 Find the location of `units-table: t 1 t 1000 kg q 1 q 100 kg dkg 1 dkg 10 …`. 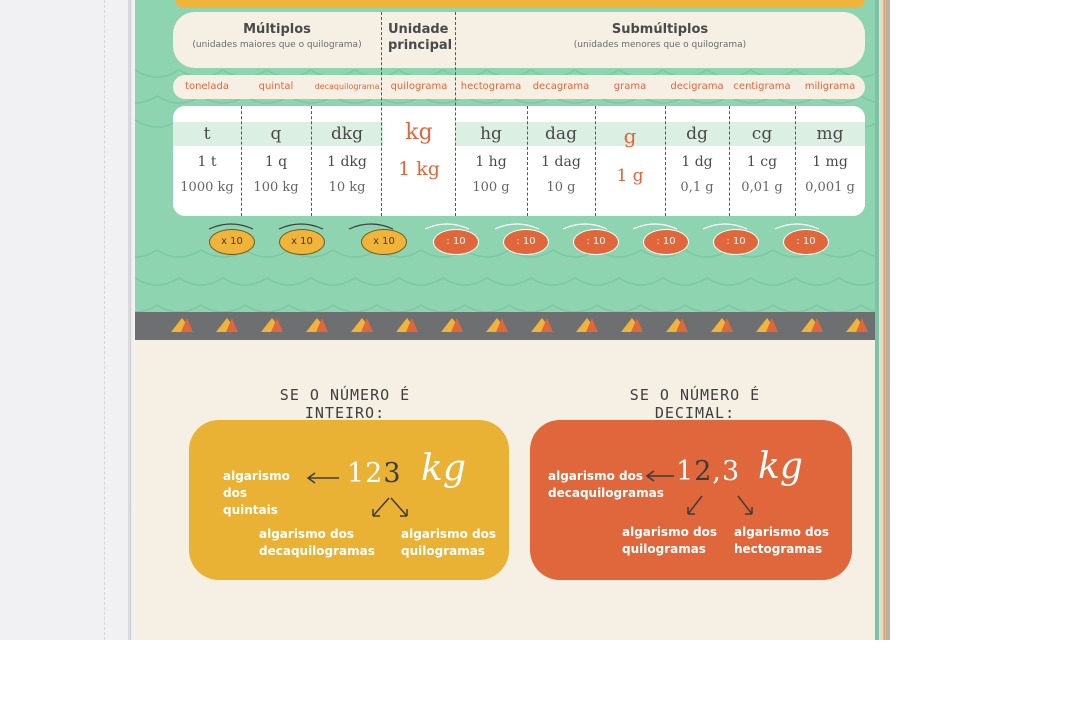

units-table: t 1 t 1000 kg q 1 q 100 kg dkg 1 dkg 10 … is located at coordinates (519, 161).